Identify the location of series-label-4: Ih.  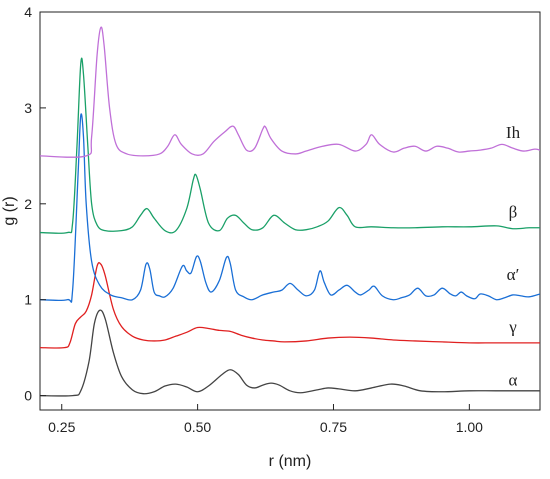
(513, 132).